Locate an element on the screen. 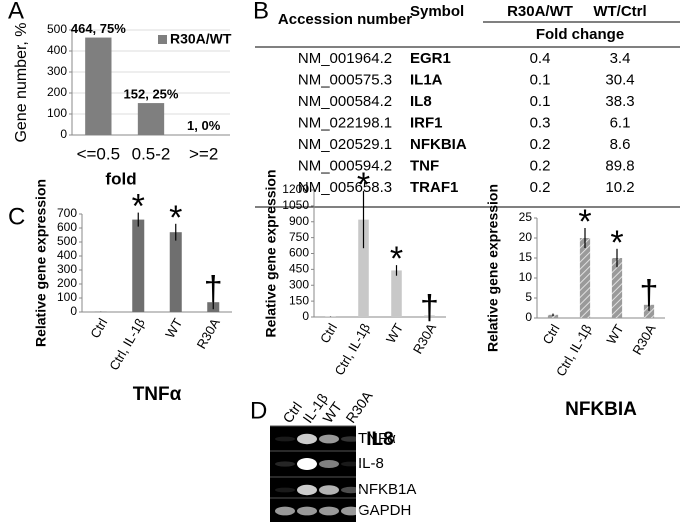  y-tick-label: 200 is located at coordinates (67, 283).